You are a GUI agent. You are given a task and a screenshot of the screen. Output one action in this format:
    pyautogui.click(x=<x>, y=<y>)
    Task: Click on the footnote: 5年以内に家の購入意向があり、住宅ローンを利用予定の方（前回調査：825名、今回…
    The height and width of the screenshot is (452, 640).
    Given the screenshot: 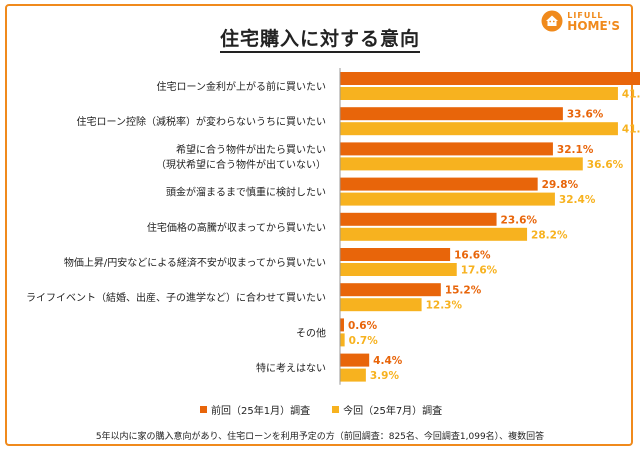 What is the action you would take?
    pyautogui.click(x=320, y=437)
    